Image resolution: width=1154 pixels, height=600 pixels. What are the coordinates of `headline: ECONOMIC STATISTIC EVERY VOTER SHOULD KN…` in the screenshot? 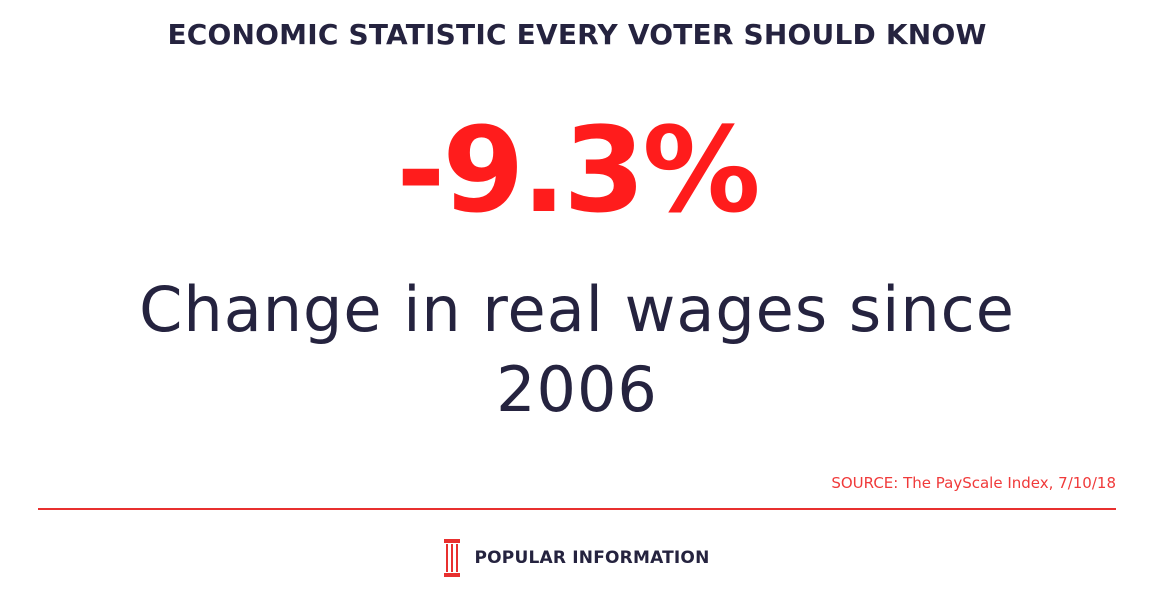 It's located at (577, 34).